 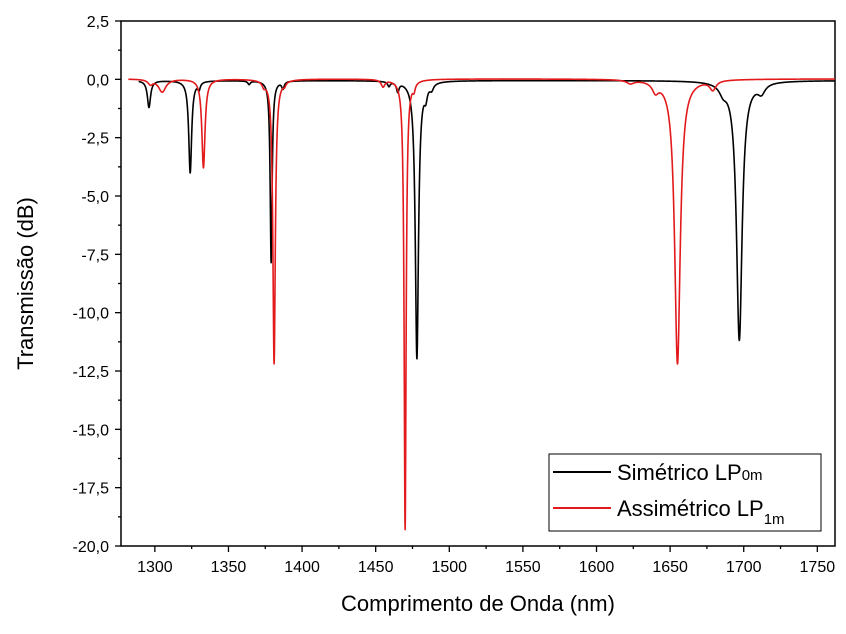 What do you see at coordinates (523, 567) in the screenshot?
I see `x-tick-label: 1550` at bounding box center [523, 567].